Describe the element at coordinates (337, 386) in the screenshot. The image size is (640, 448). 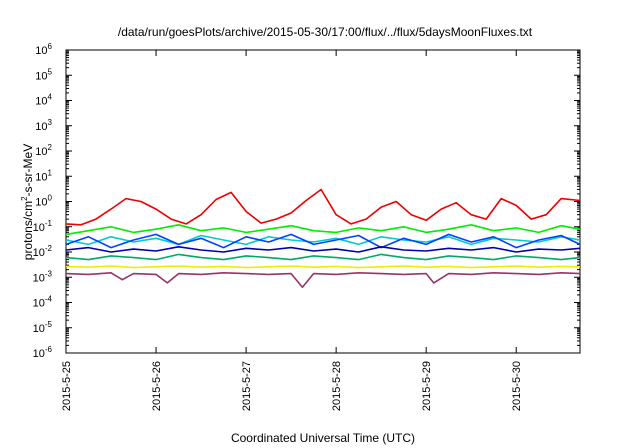
I see `x-tick-label: 2015-5-28` at that location.